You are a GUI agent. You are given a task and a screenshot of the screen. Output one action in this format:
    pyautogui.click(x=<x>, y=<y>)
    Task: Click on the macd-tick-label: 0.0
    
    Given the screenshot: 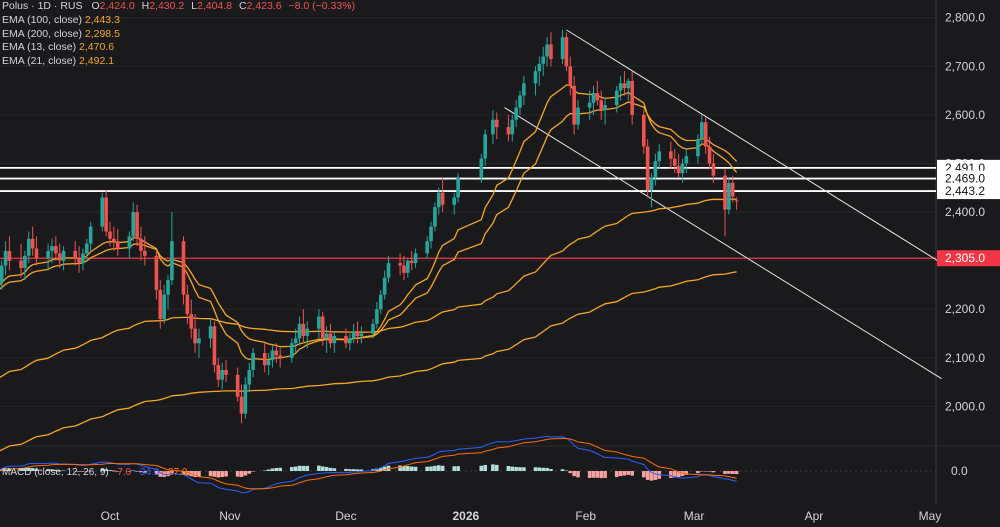 What is the action you would take?
    pyautogui.click(x=959, y=471)
    